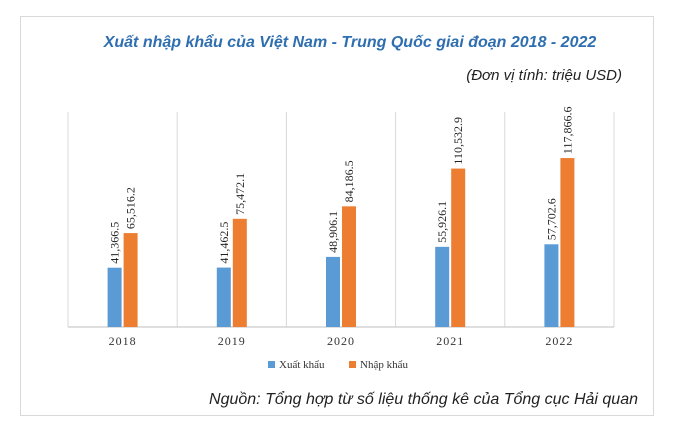  Describe the element at coordinates (333, 232) in the screenshot. I see `data-label: 48,906.1` at that location.